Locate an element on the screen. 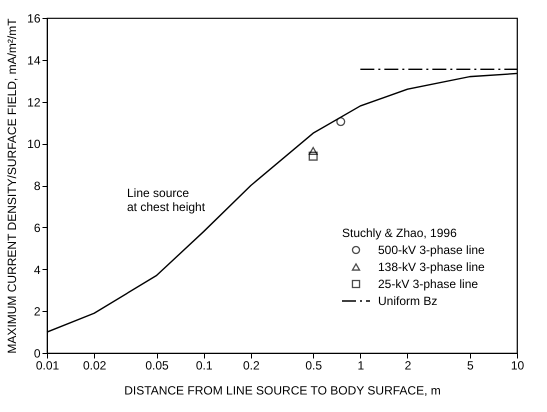 The height and width of the screenshot is (412, 547). legend-label: 25-kV 3-phase line is located at coordinates (428, 284).